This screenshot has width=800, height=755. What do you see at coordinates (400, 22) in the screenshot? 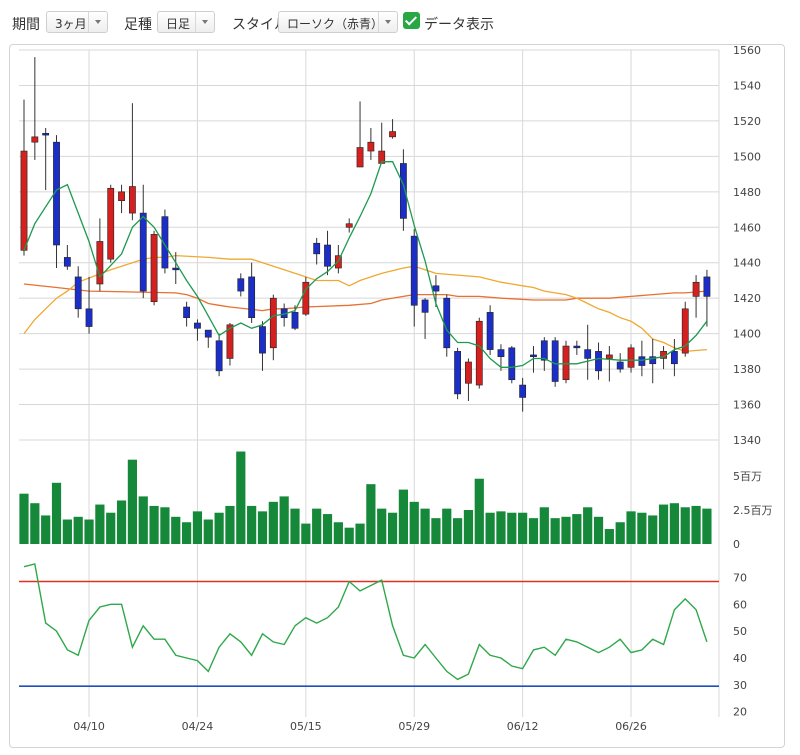
I see `toolbar: 期間 3ヶ月 足種 日足 スタイル ローソク（赤青） データ表示` at bounding box center [400, 22].